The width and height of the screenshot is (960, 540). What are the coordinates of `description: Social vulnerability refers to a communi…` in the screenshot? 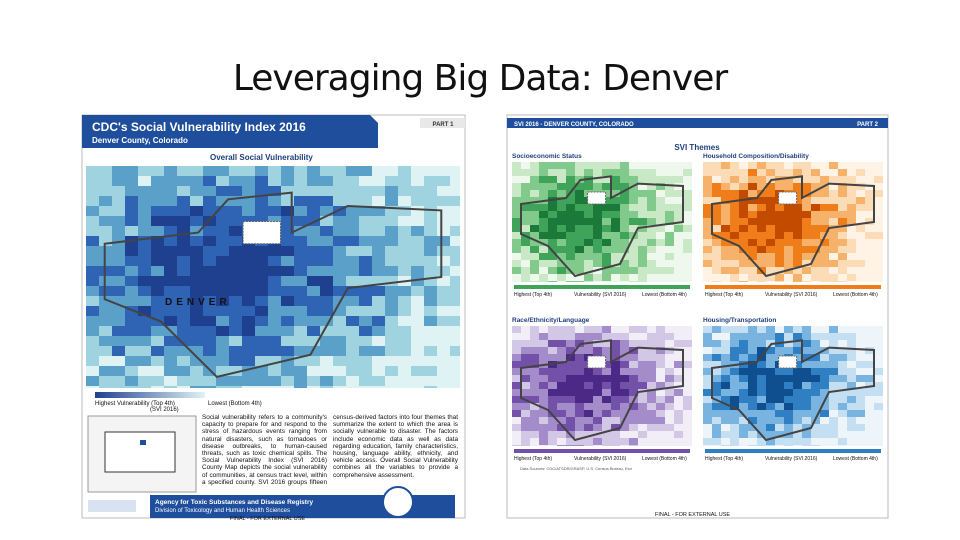 It's located at (330, 450).